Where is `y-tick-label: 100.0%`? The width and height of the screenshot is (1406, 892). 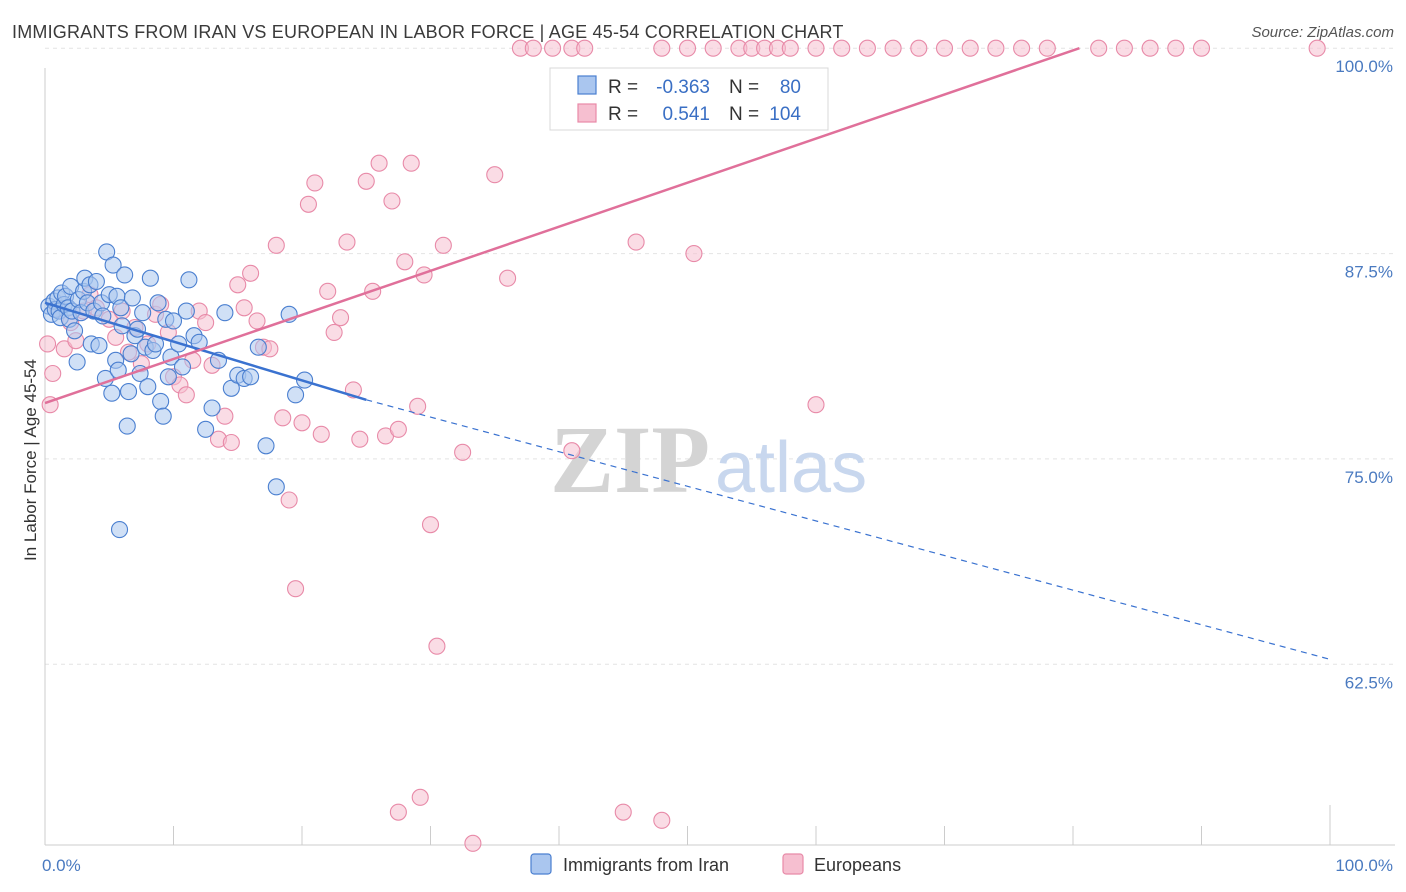
y-tick-label: 100.0% is located at coordinates (1364, 66).